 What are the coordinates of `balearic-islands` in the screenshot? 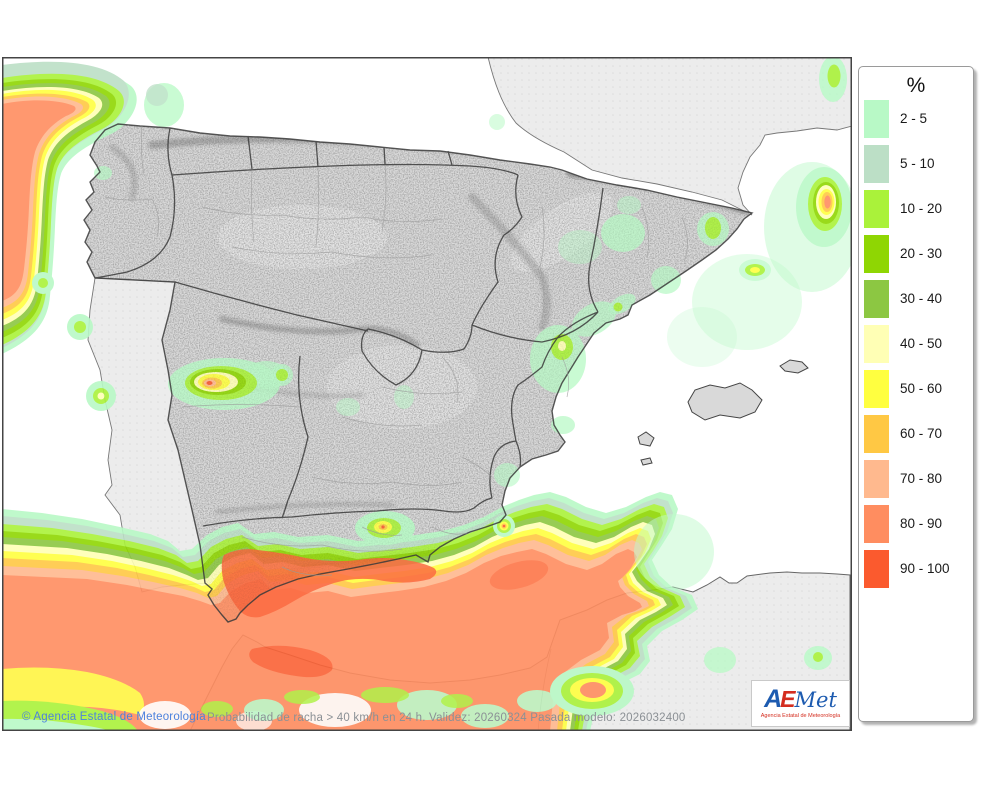 It's located at (723, 412).